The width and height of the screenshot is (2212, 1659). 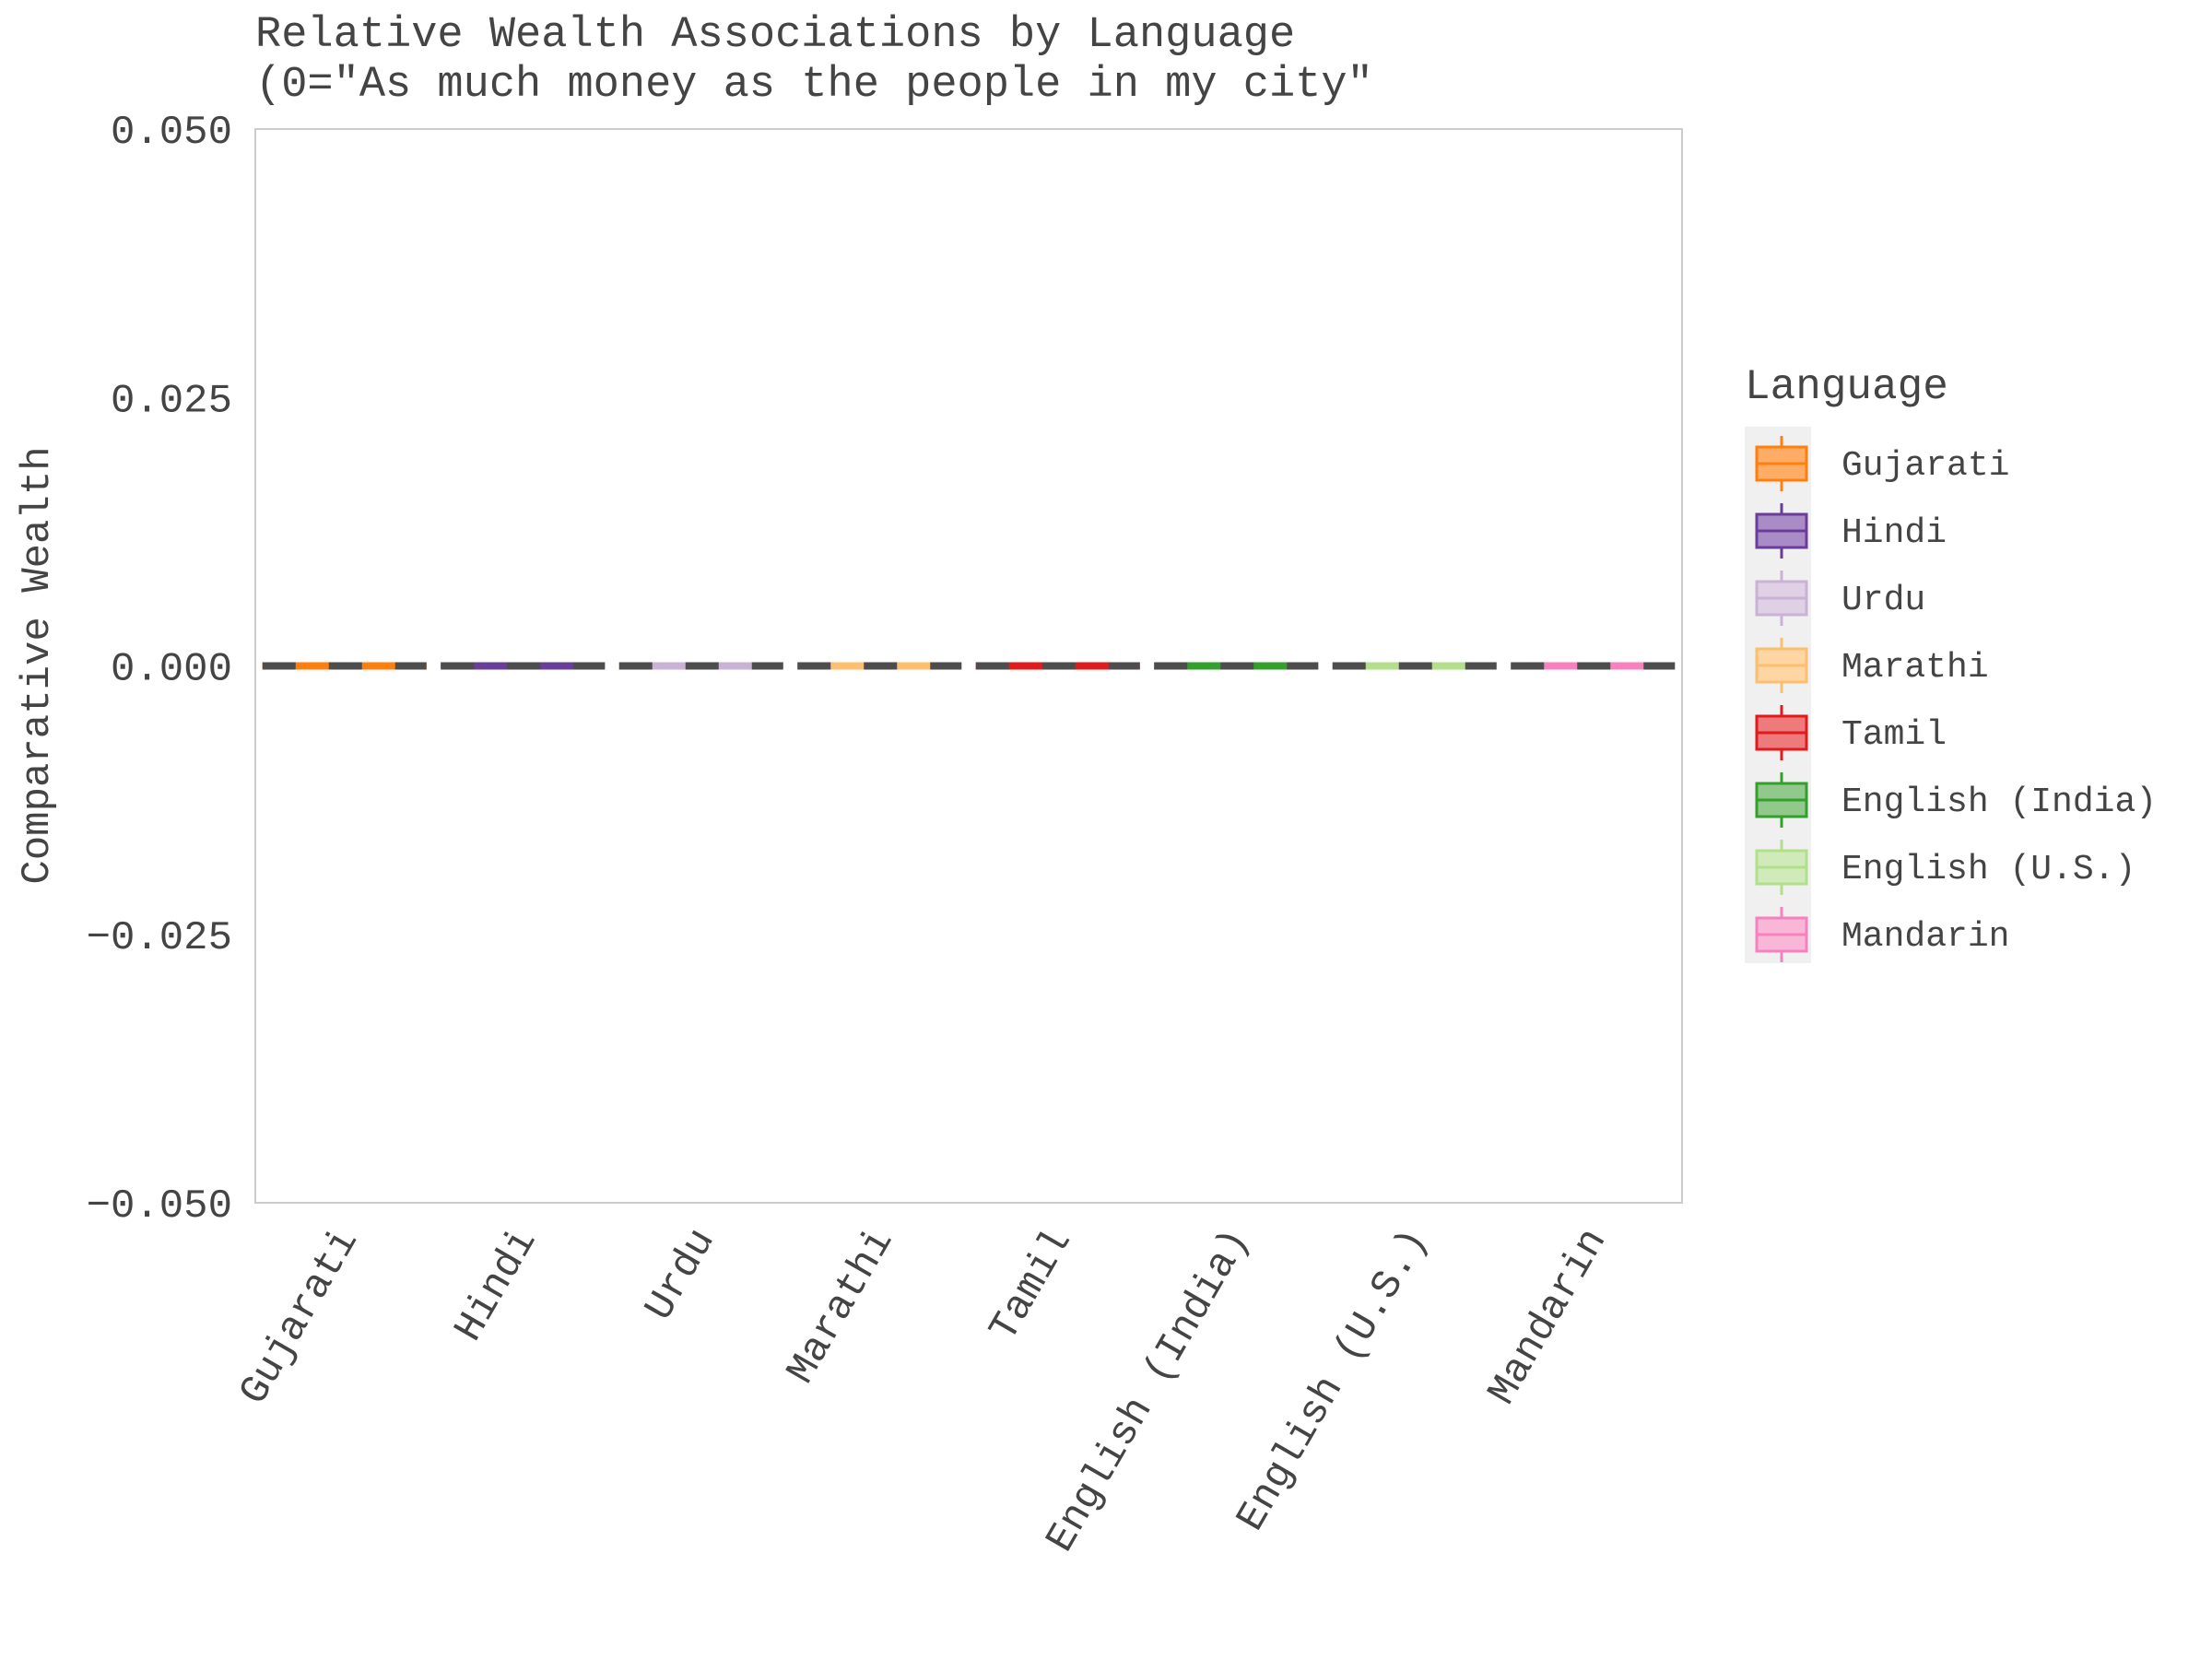 What do you see at coordinates (1894, 533) in the screenshot?
I see `legend-label: Hindi` at bounding box center [1894, 533].